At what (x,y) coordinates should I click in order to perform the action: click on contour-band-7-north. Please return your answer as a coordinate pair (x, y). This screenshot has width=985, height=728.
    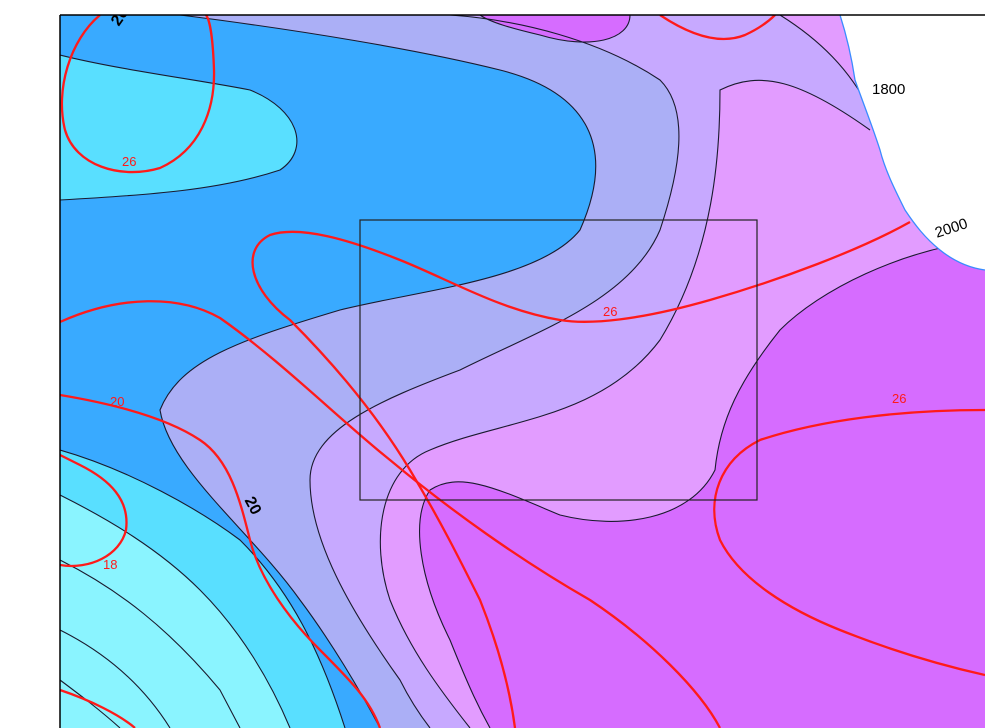
    Looking at the image, I should click on (555, 29).